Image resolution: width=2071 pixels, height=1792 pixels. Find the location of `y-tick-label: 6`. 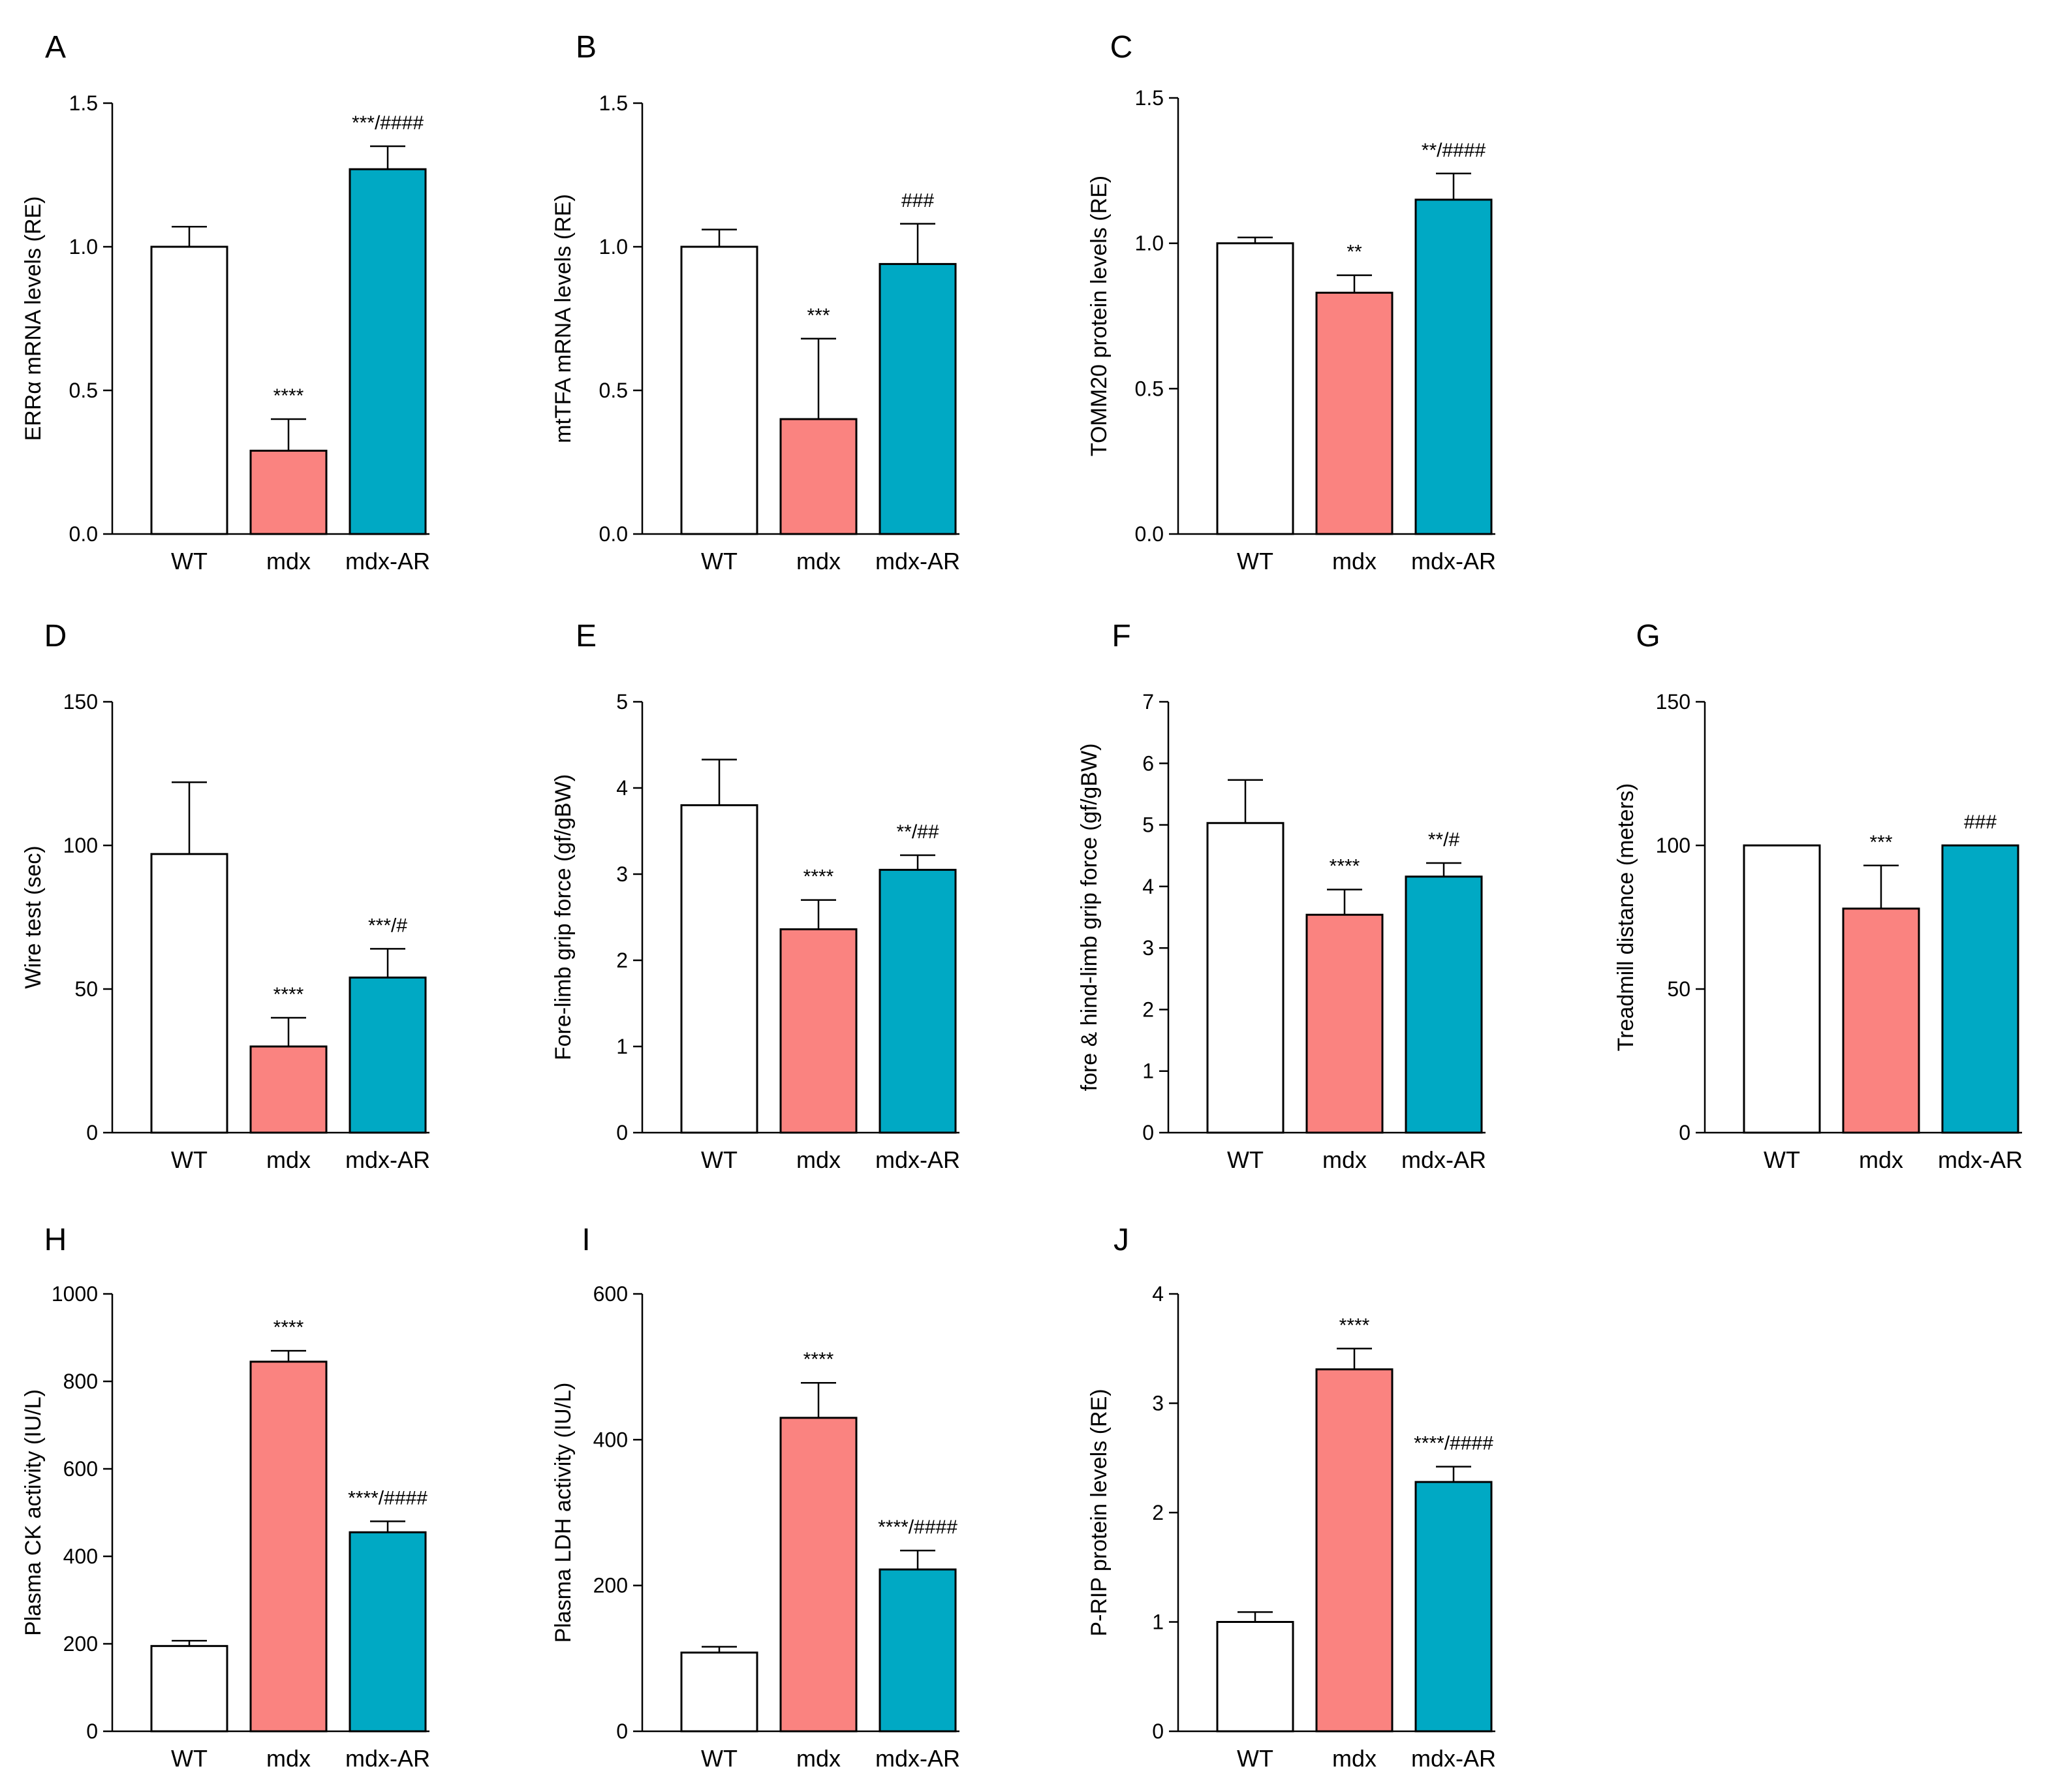

y-tick-label: 6 is located at coordinates (1148, 763).